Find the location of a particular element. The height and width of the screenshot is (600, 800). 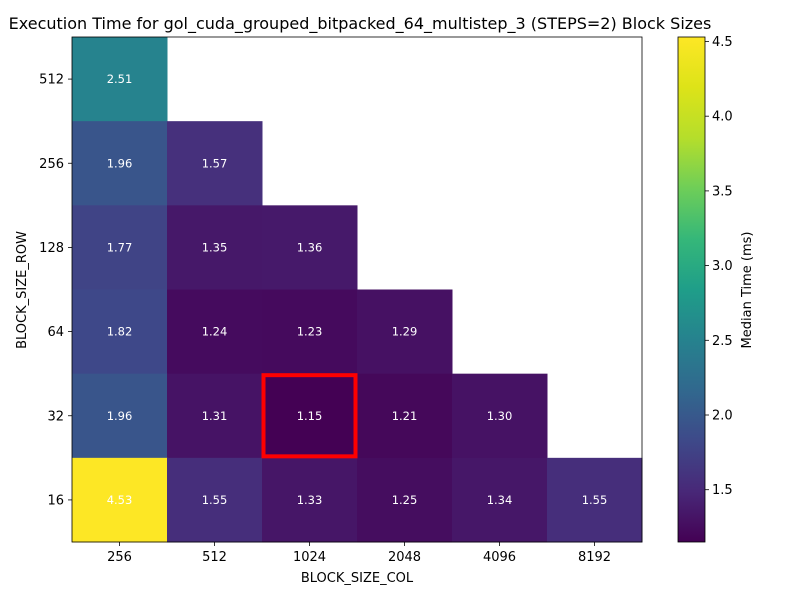

cell-value-label: 4.53 is located at coordinates (120, 500).